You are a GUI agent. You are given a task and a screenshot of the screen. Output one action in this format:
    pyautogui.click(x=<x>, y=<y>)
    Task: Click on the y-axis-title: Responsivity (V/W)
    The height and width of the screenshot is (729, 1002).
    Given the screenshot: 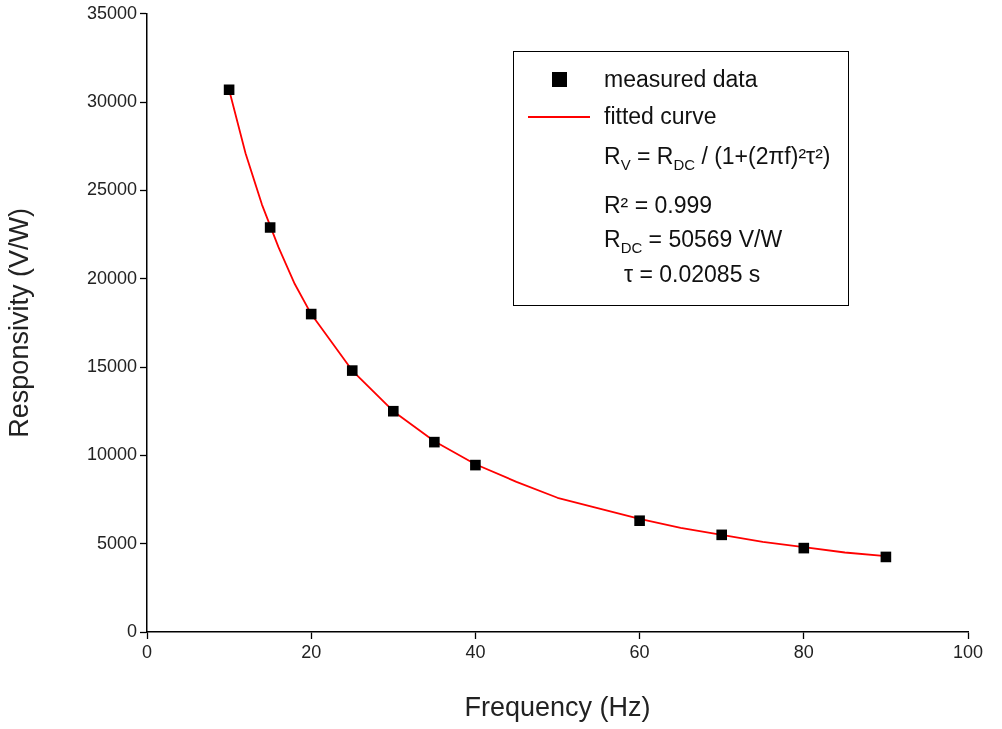 What is the action you would take?
    pyautogui.click(x=18, y=323)
    